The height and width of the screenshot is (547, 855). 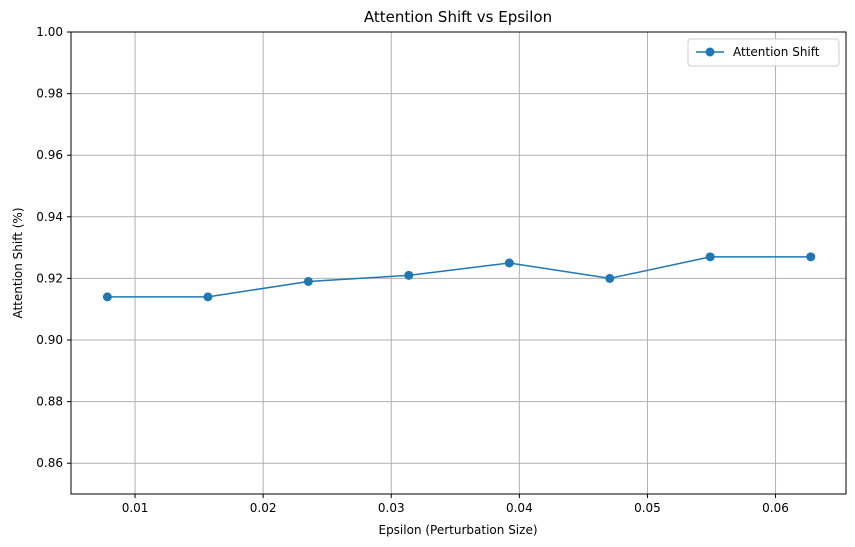 What do you see at coordinates (18, 262) in the screenshot?
I see `y-axis-label: Attention Shift (%)` at bounding box center [18, 262].